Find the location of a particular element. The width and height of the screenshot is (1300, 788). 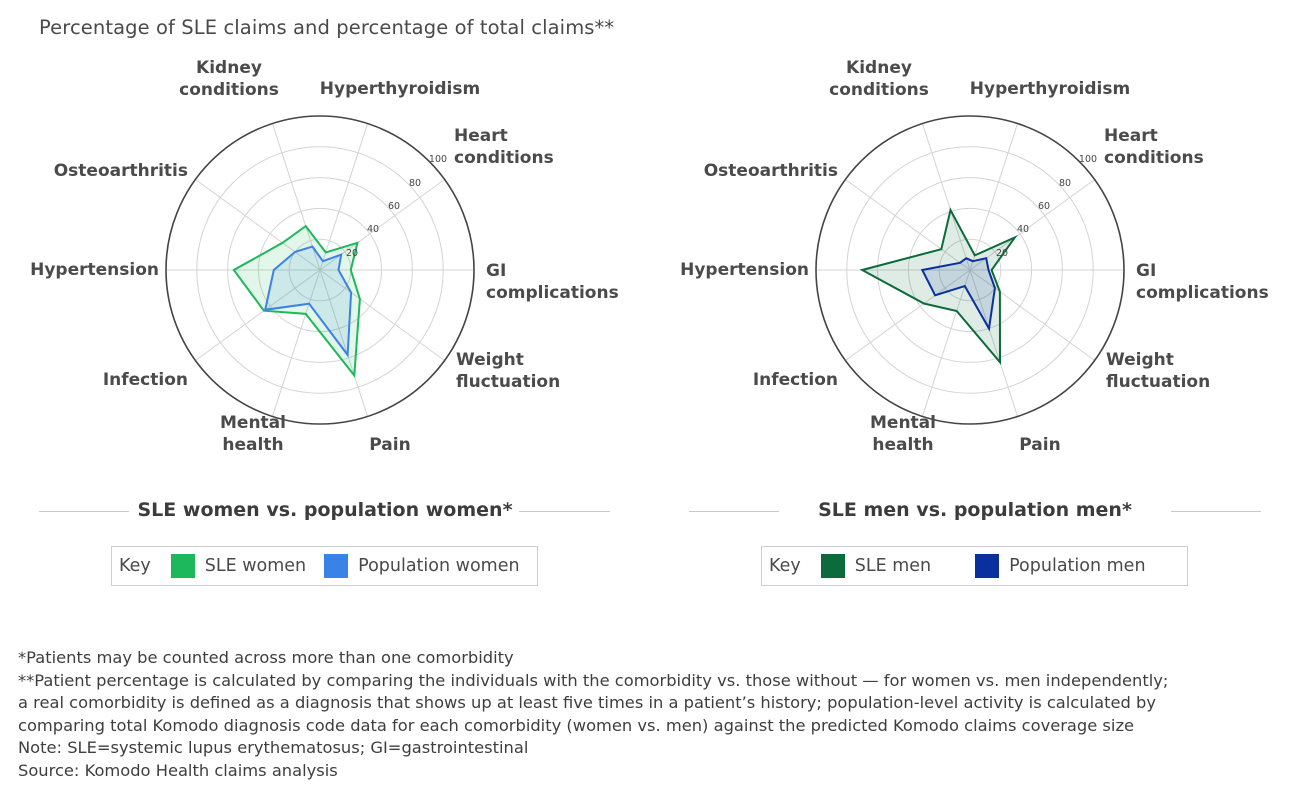

men-outer-ring is located at coordinates (970, 270).